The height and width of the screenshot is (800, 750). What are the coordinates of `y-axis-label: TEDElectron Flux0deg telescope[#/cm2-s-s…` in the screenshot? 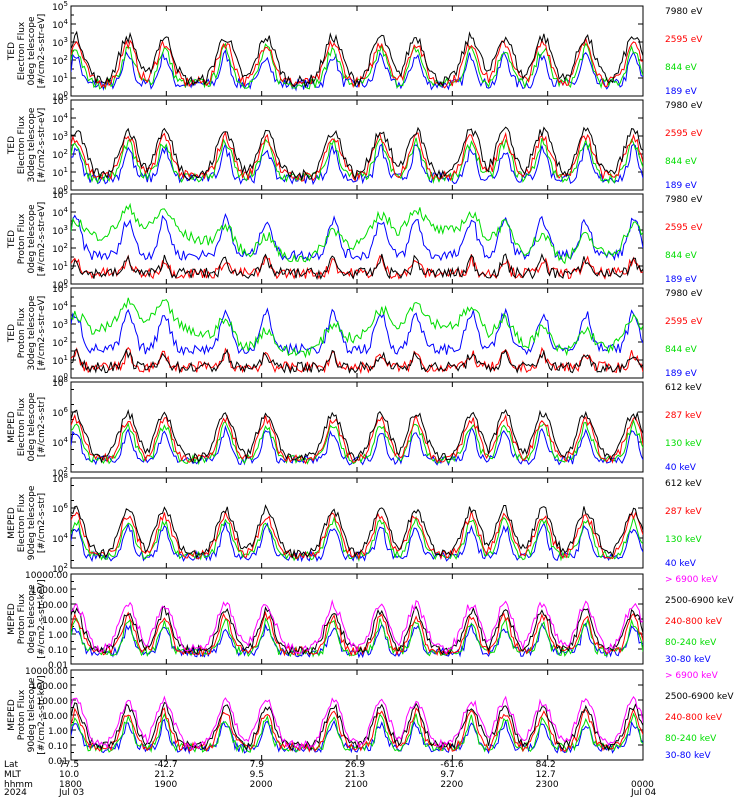 It's located at (27, 51).